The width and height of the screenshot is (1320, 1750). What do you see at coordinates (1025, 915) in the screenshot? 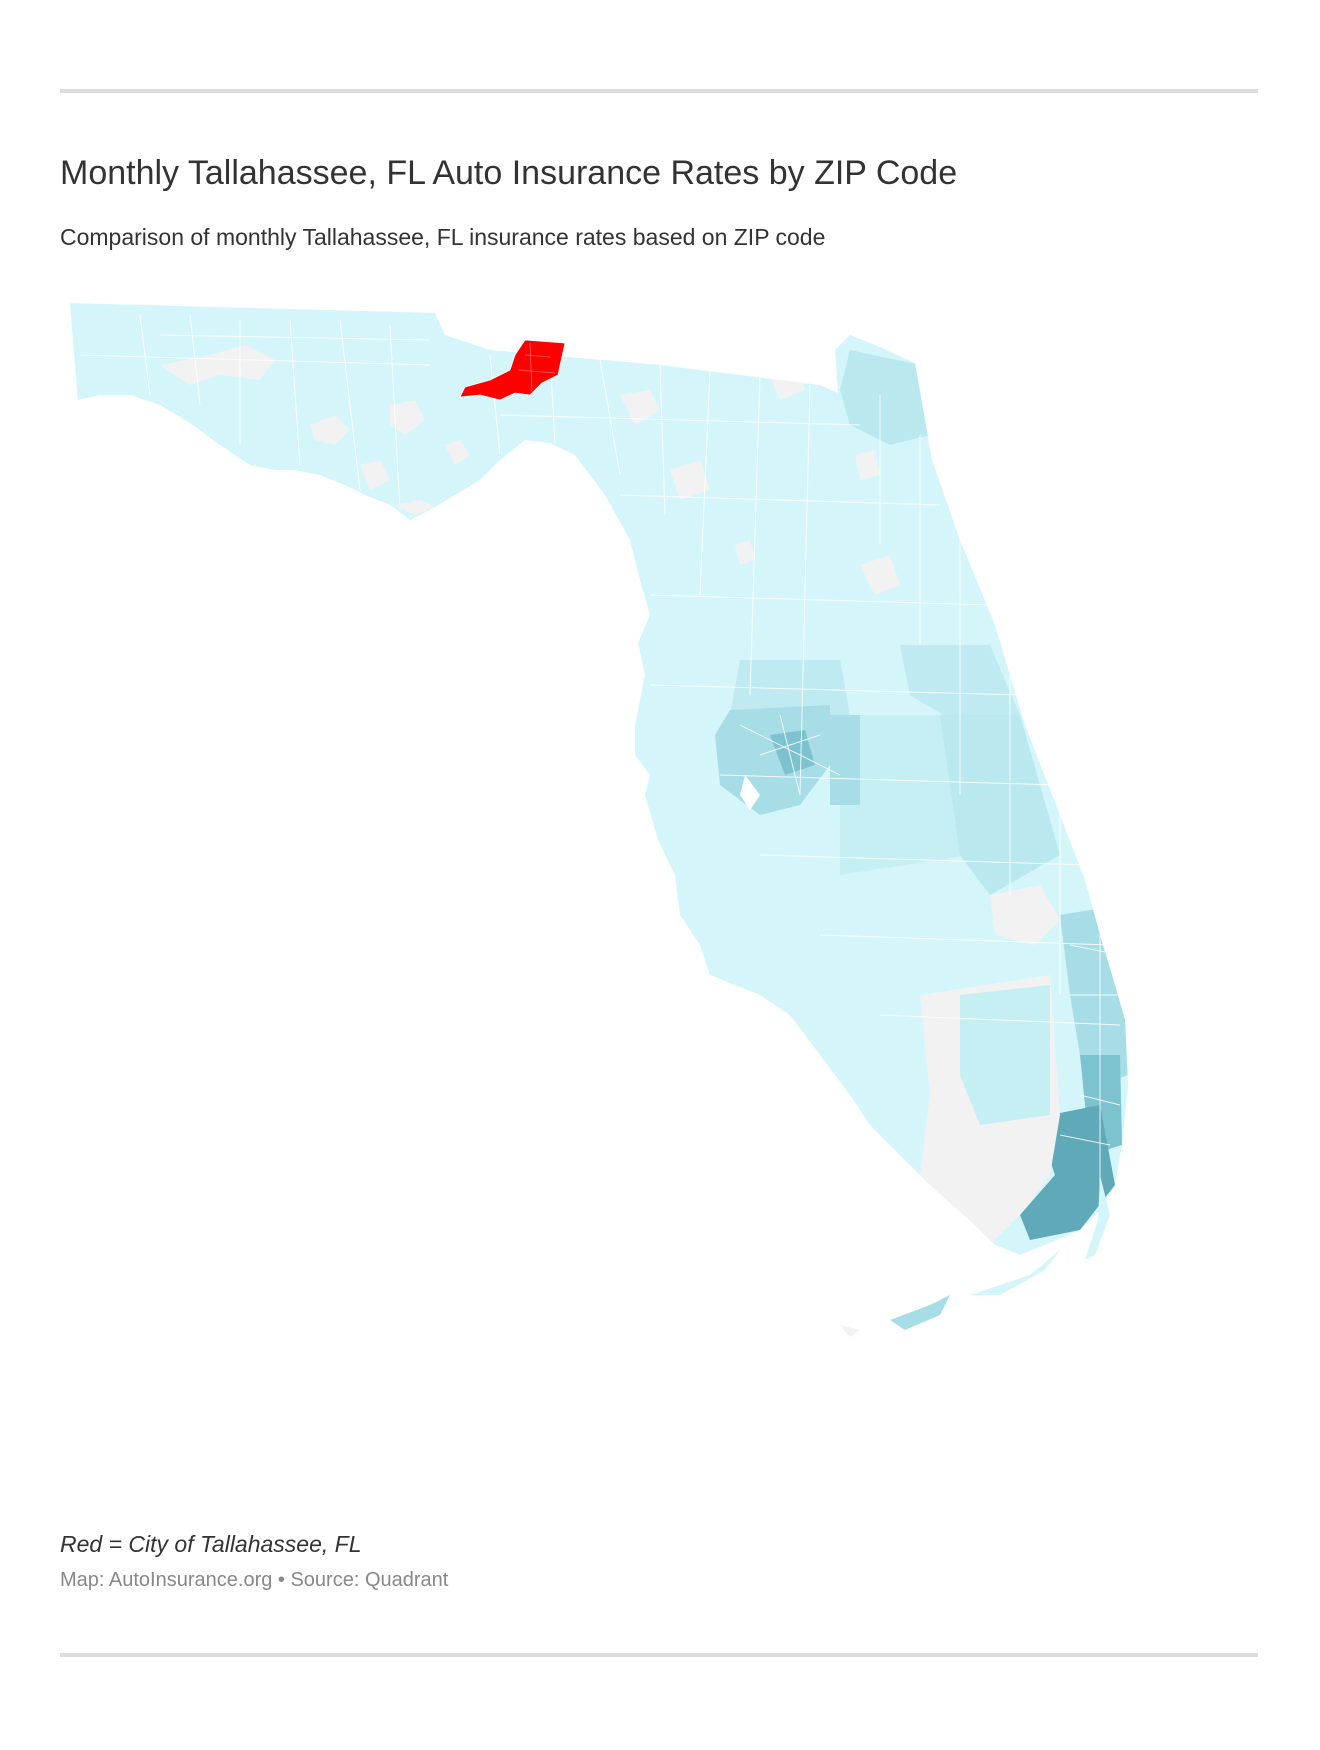
I see `lake-okeechobee` at bounding box center [1025, 915].